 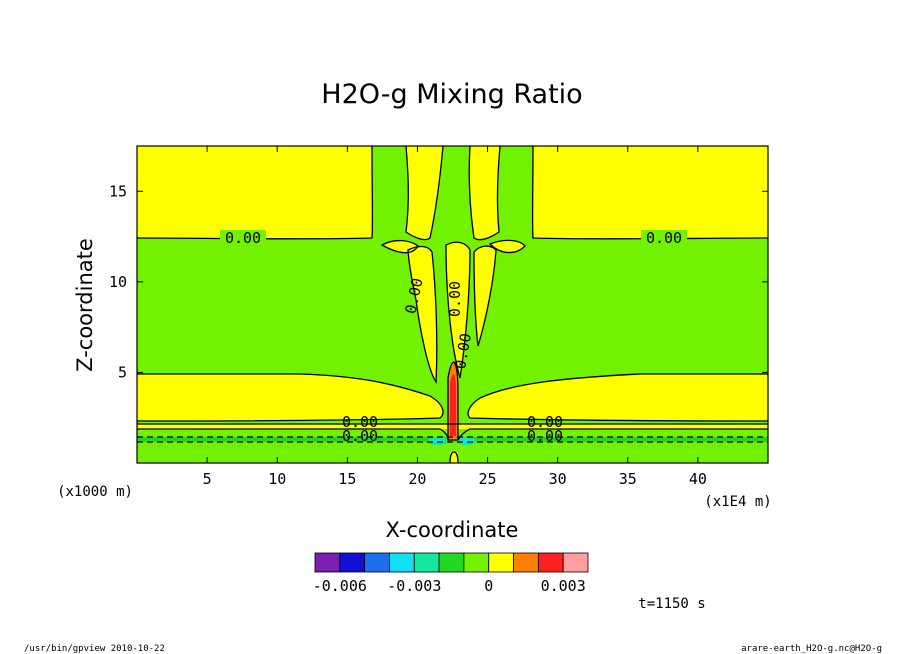 I want to click on colorbar: -0.006 -0.003 0 0.003, so click(x=451, y=573).